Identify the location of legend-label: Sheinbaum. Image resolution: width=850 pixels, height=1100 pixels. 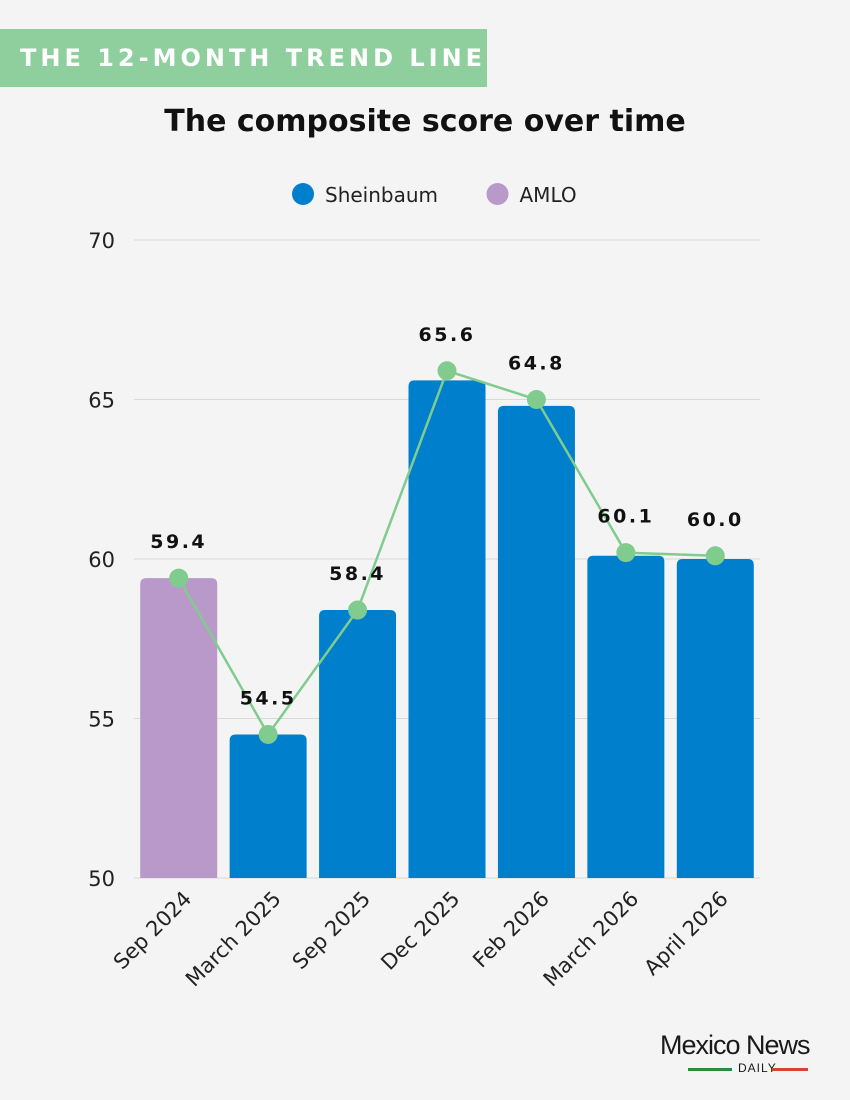
(381, 195).